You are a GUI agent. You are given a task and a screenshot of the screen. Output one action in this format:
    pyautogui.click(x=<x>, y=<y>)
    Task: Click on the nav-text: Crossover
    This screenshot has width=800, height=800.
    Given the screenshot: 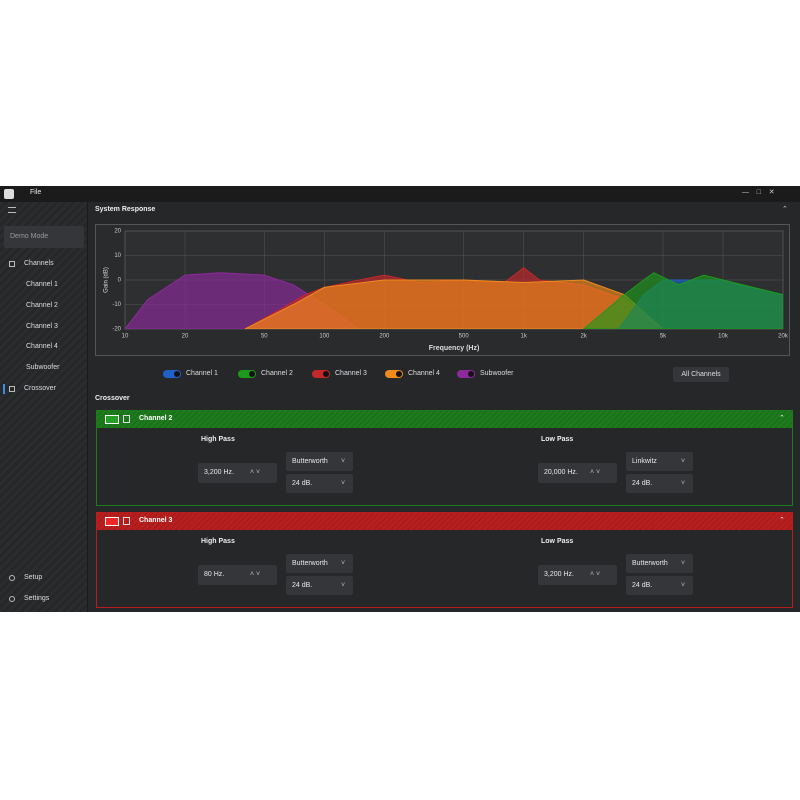 What is the action you would take?
    pyautogui.click(x=40, y=388)
    